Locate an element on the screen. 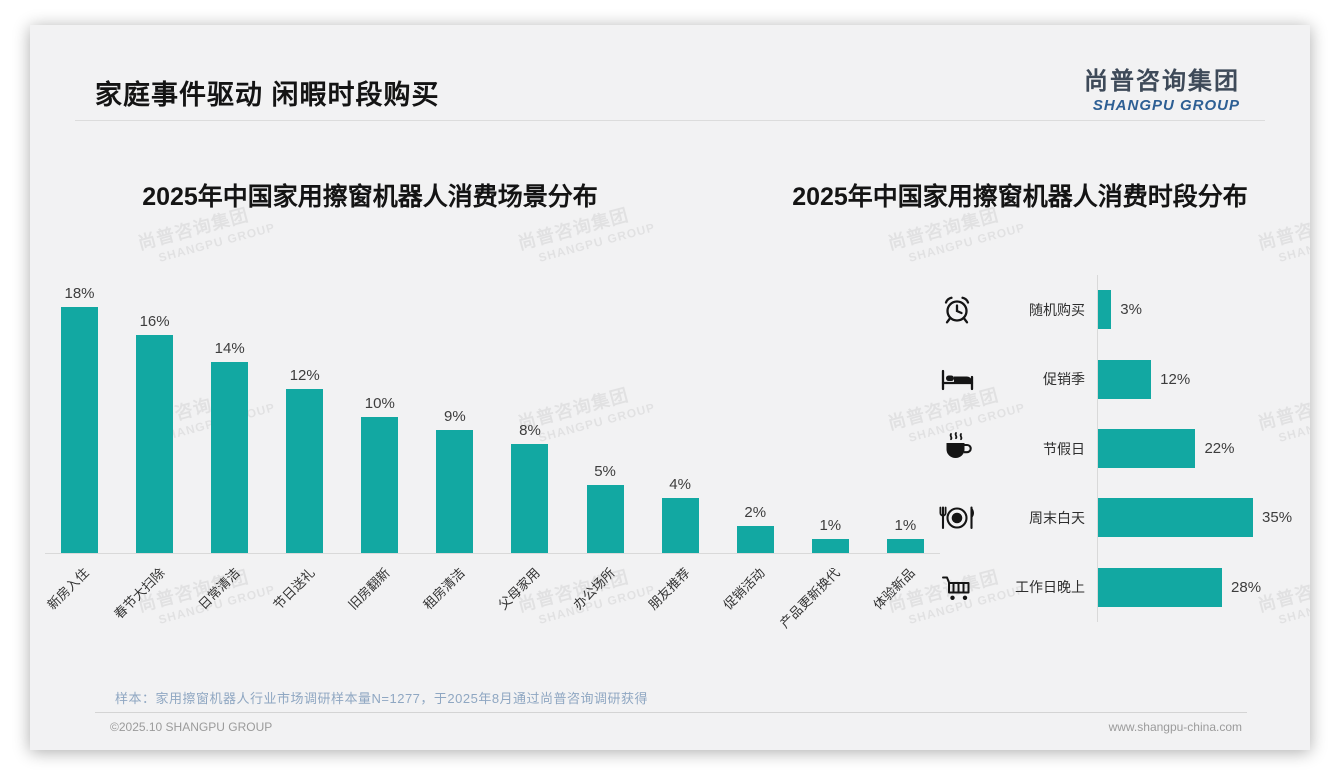 The height and width of the screenshot is (780, 1340). copyright-text: ©2025.10 SHANGPU GROUP is located at coordinates (191, 727).